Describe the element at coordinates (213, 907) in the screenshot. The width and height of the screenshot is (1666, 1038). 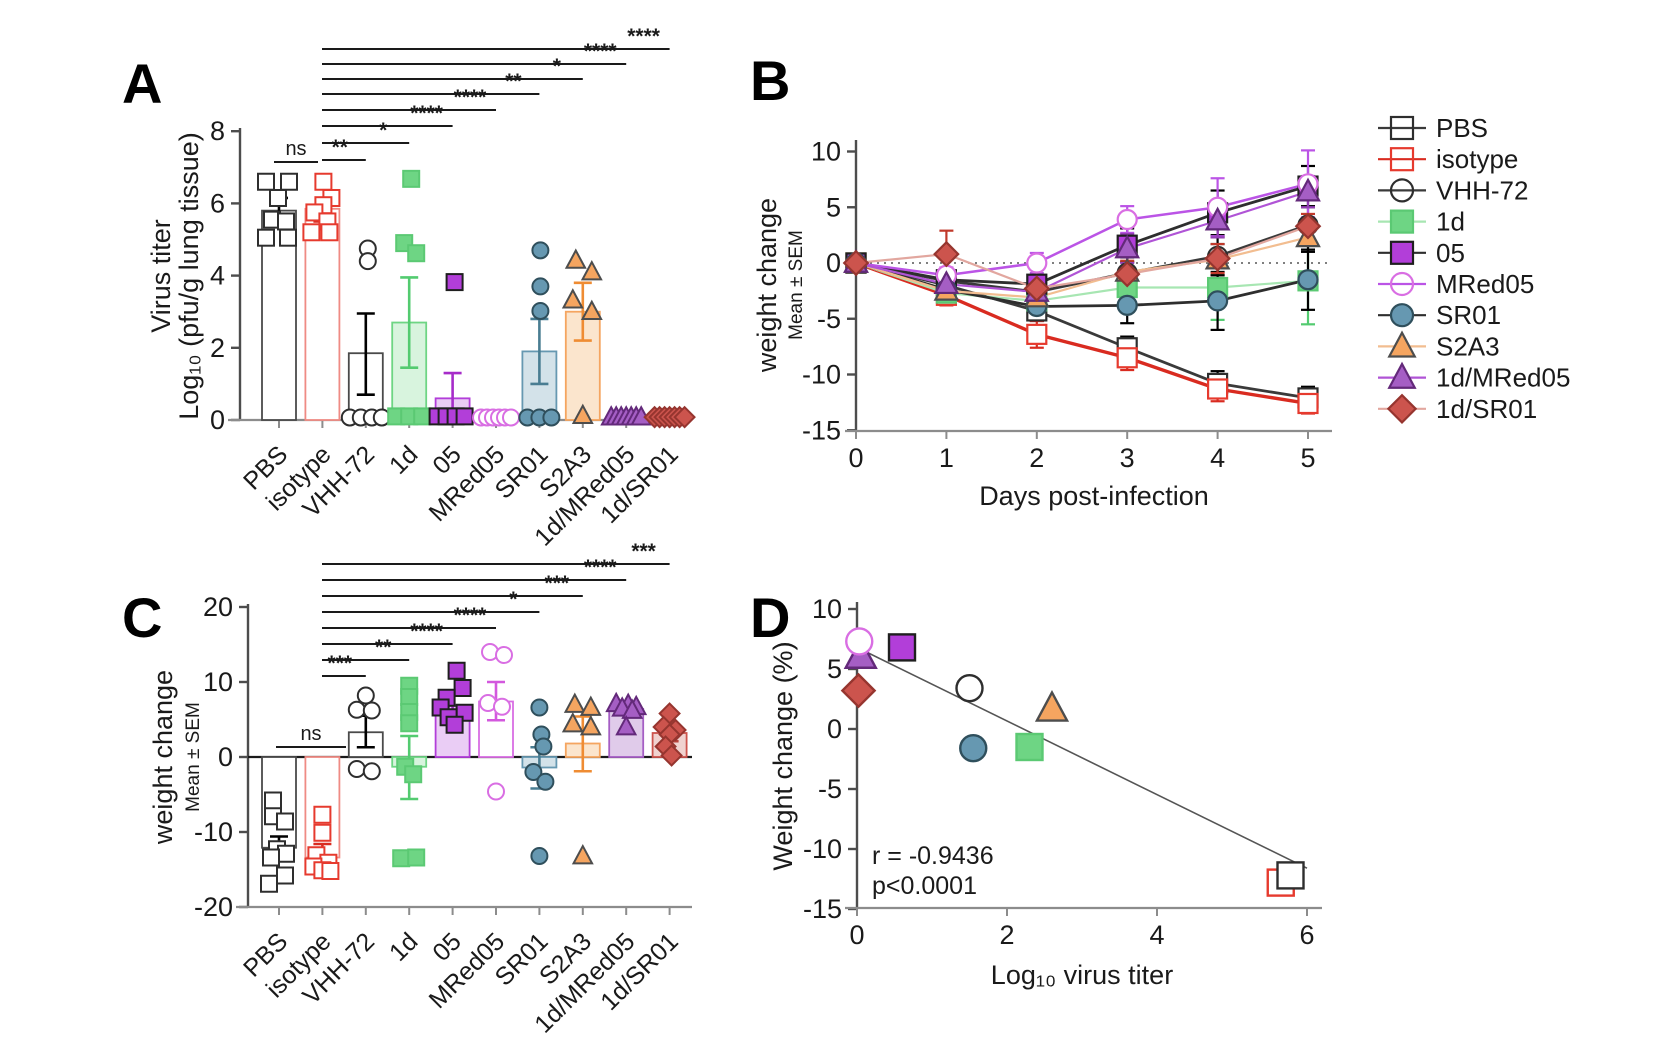
I see `y-tick-label: -20` at that location.